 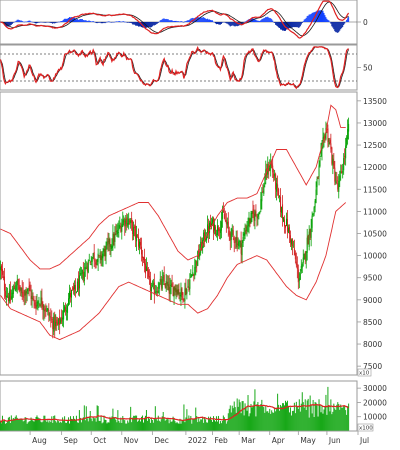 I want to click on stoch-y-tick-label: 50, so click(x=368, y=68).